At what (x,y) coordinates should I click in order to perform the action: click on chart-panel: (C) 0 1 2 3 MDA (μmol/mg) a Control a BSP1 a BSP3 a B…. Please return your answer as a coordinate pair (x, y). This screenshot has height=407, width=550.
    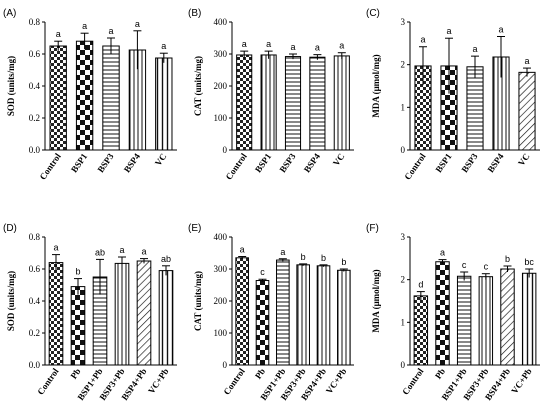
    Looking at the image, I should click on (453, 95).